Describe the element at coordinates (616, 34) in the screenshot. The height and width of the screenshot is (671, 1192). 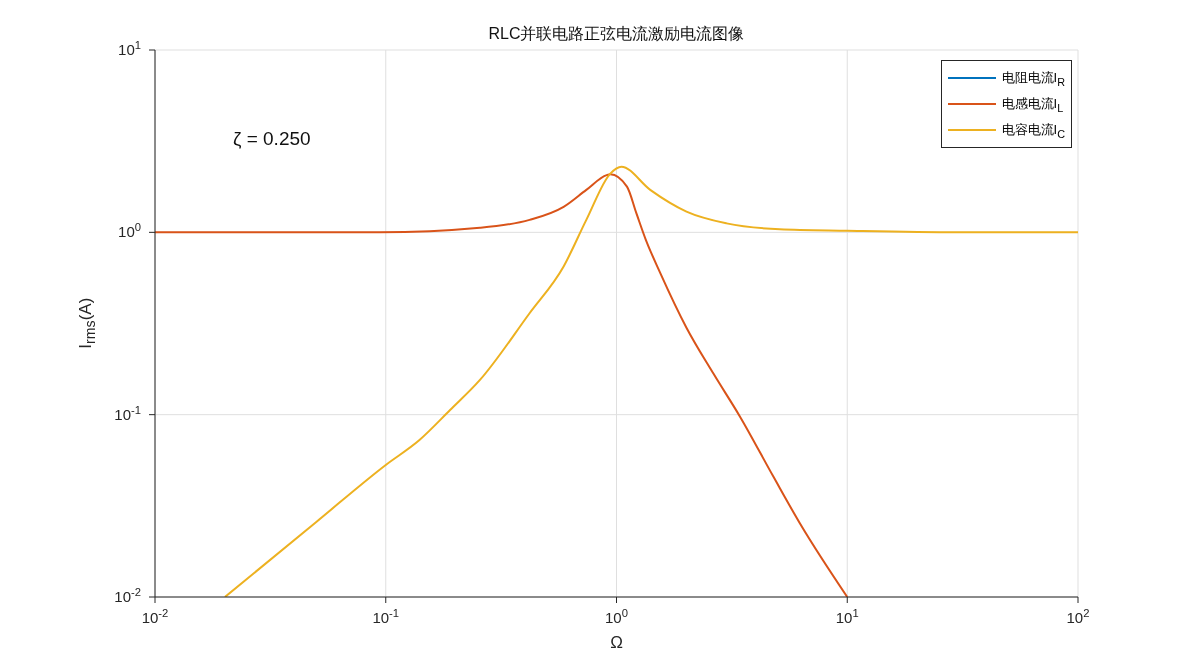
I see `chart-title: RLC并联电路正弦电流激励电流图像` at that location.